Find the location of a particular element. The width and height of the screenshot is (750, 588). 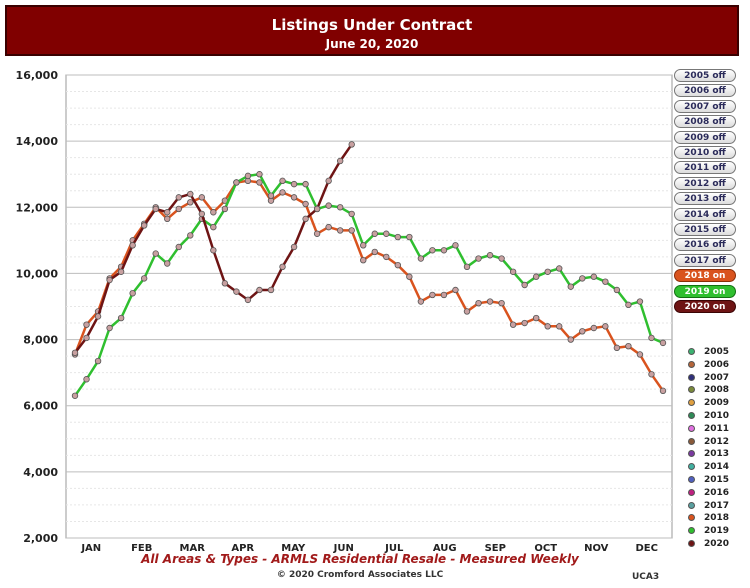

toggle-2007: 2007 off is located at coordinates (705, 106).